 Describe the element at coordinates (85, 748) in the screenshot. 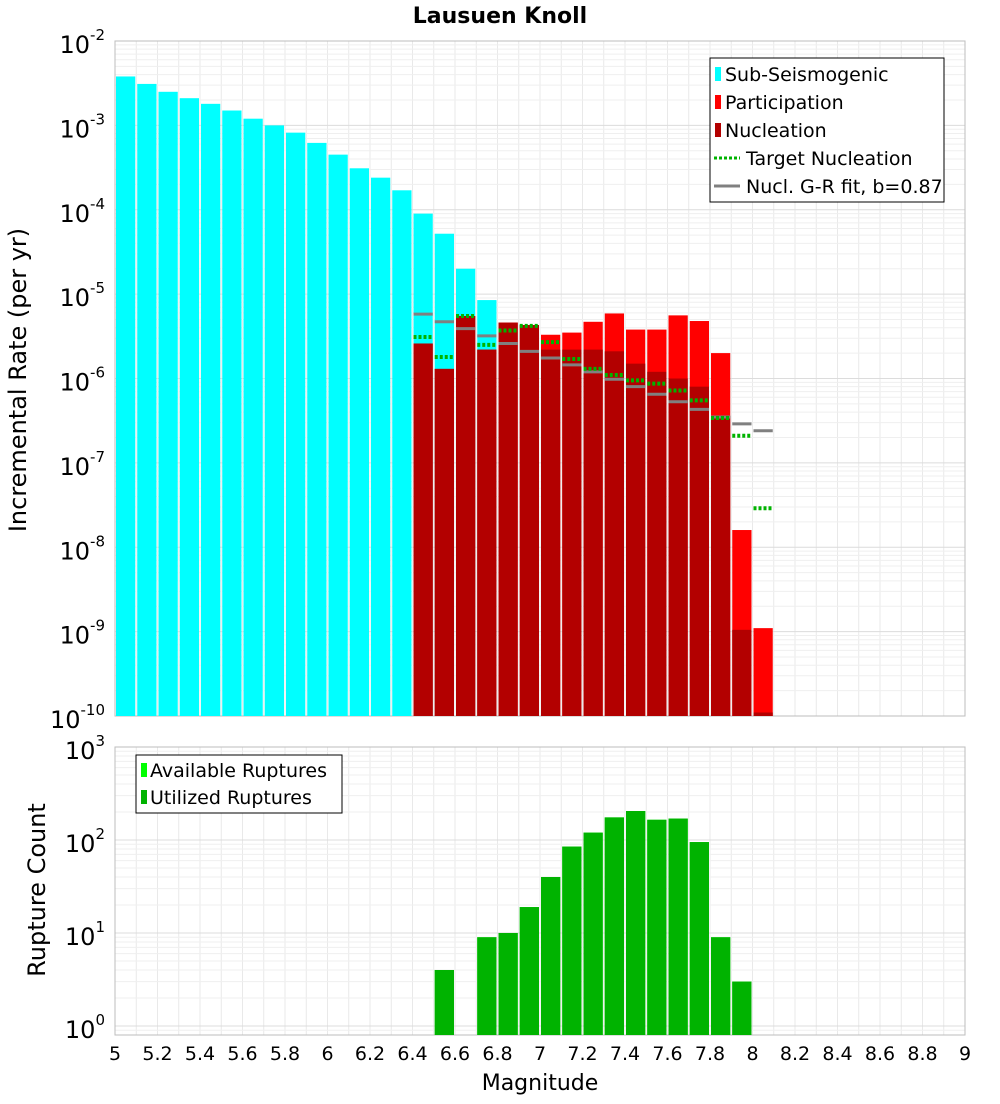

I see `bottom-y-tick-label: 10³` at that location.